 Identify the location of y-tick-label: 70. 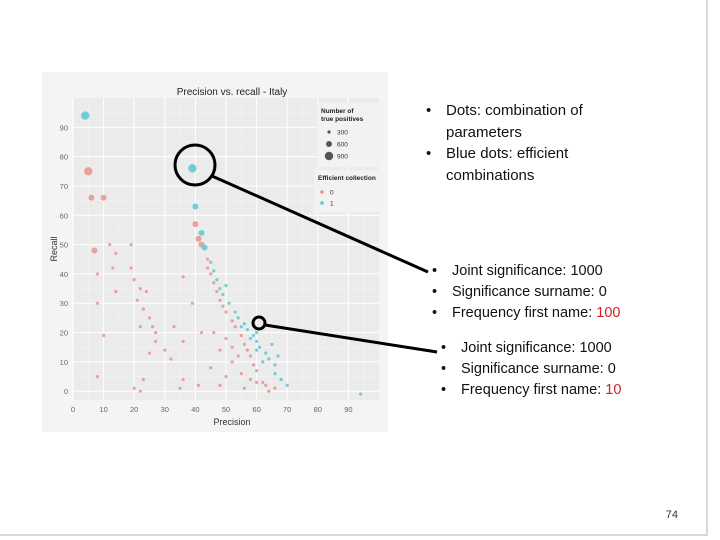
(64, 186).